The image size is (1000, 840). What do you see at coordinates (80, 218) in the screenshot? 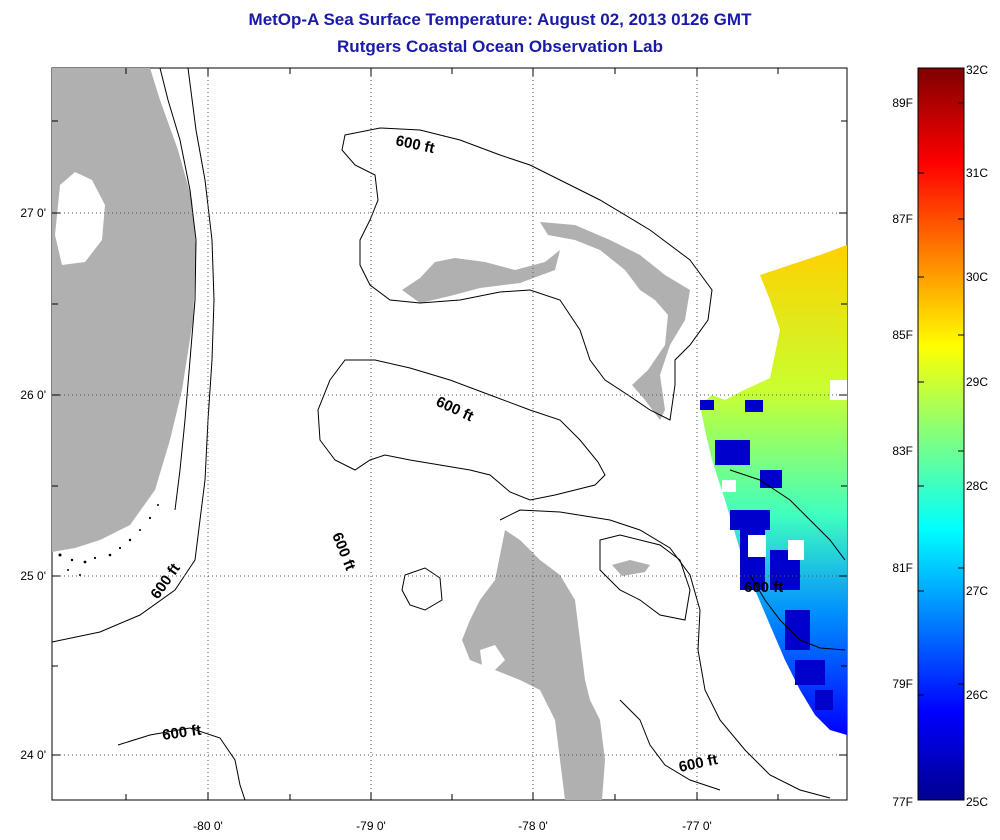
I see `lake-okeechobee` at bounding box center [80, 218].